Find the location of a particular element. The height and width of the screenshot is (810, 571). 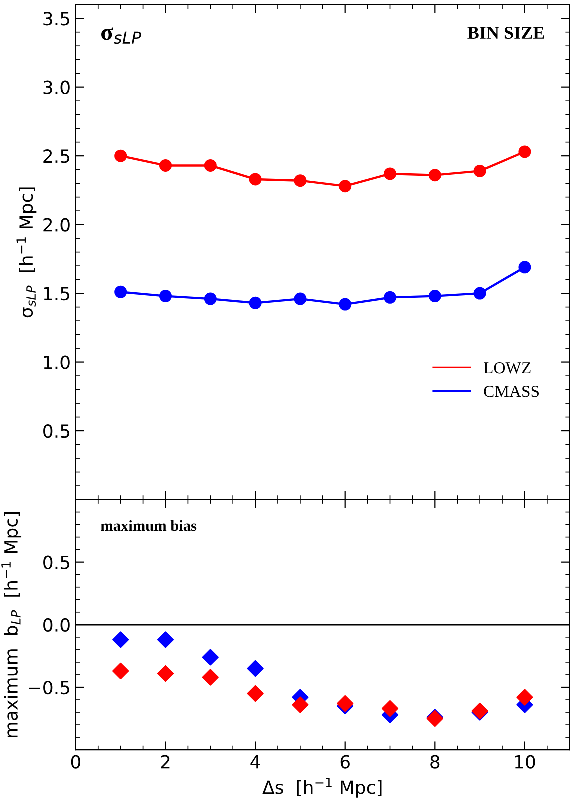

y-tick-label: 3.5 is located at coordinates (57, 19).